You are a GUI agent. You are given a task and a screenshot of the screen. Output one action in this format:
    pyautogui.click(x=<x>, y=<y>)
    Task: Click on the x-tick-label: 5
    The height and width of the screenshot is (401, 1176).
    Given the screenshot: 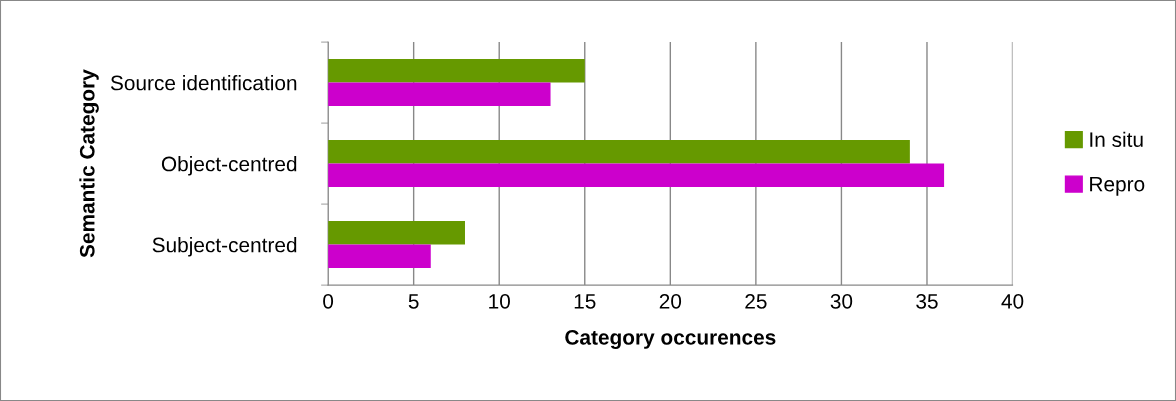 What is the action you would take?
    pyautogui.click(x=413, y=301)
    